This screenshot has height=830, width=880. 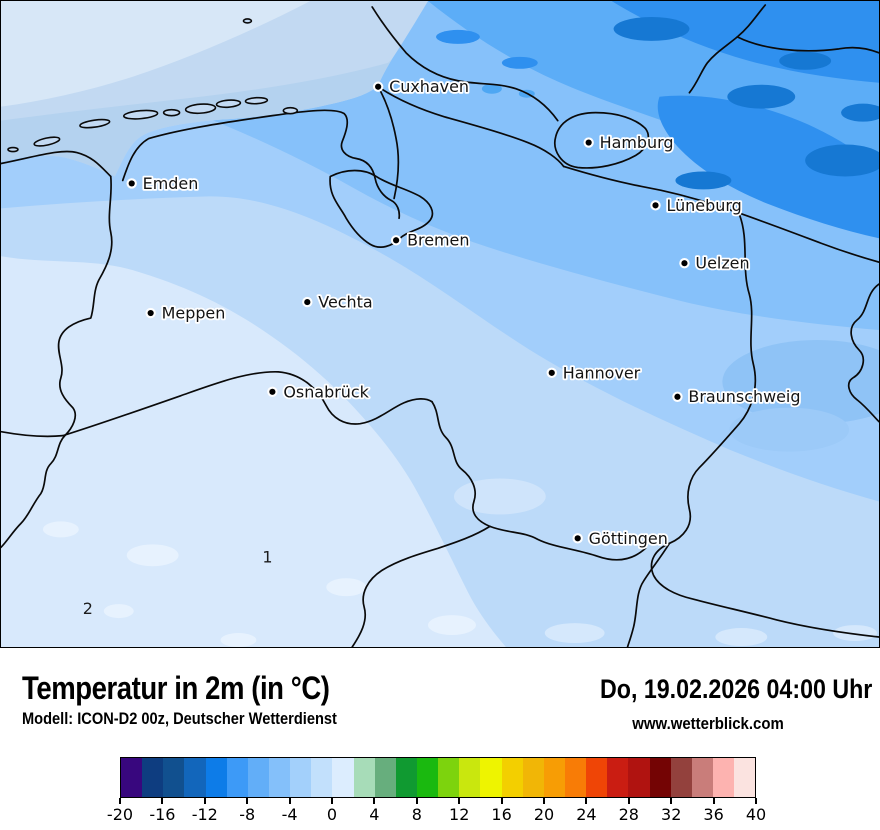 I want to click on city-label: Göttingen, so click(x=628, y=538).